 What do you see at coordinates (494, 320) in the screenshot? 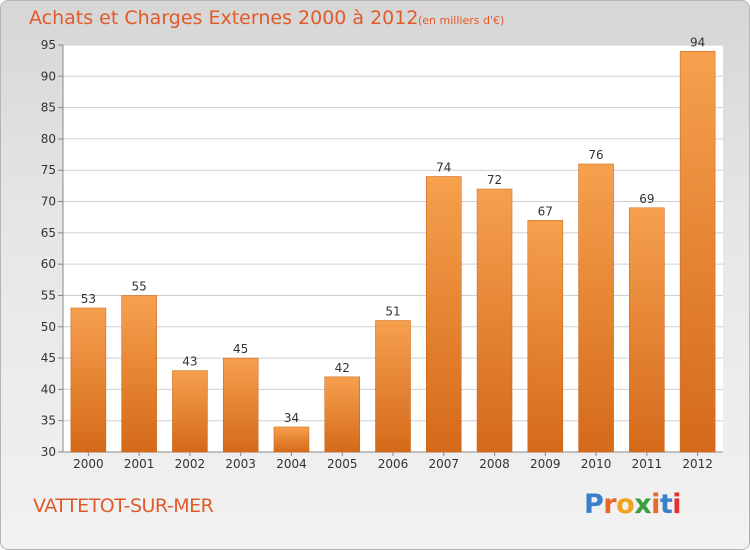
I see `bar-2008` at bounding box center [494, 320].